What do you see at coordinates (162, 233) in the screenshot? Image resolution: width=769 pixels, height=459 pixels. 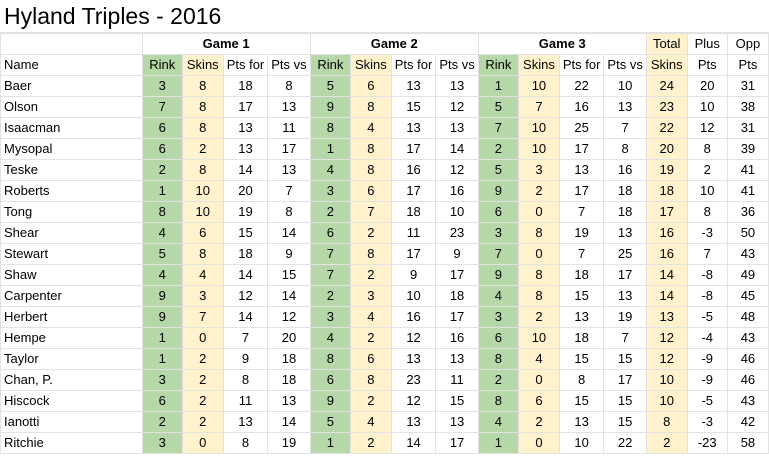 I see `g1-rink-cell: 4` at bounding box center [162, 233].